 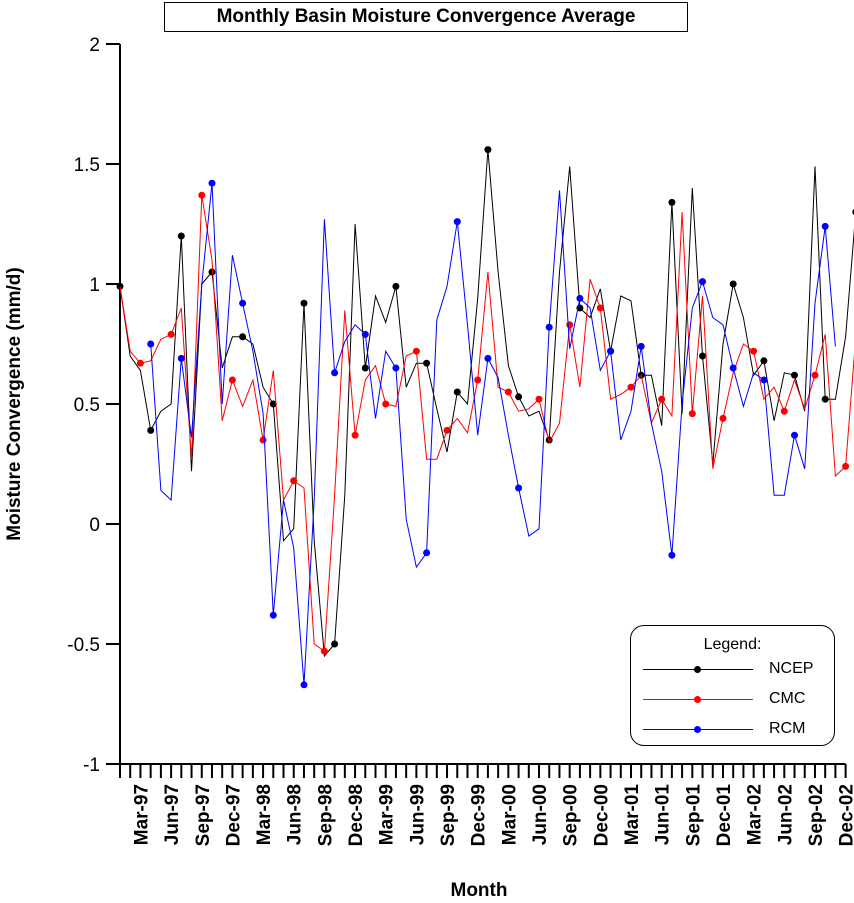 I want to click on x-tick-label: Jun-97, so click(x=172, y=814).